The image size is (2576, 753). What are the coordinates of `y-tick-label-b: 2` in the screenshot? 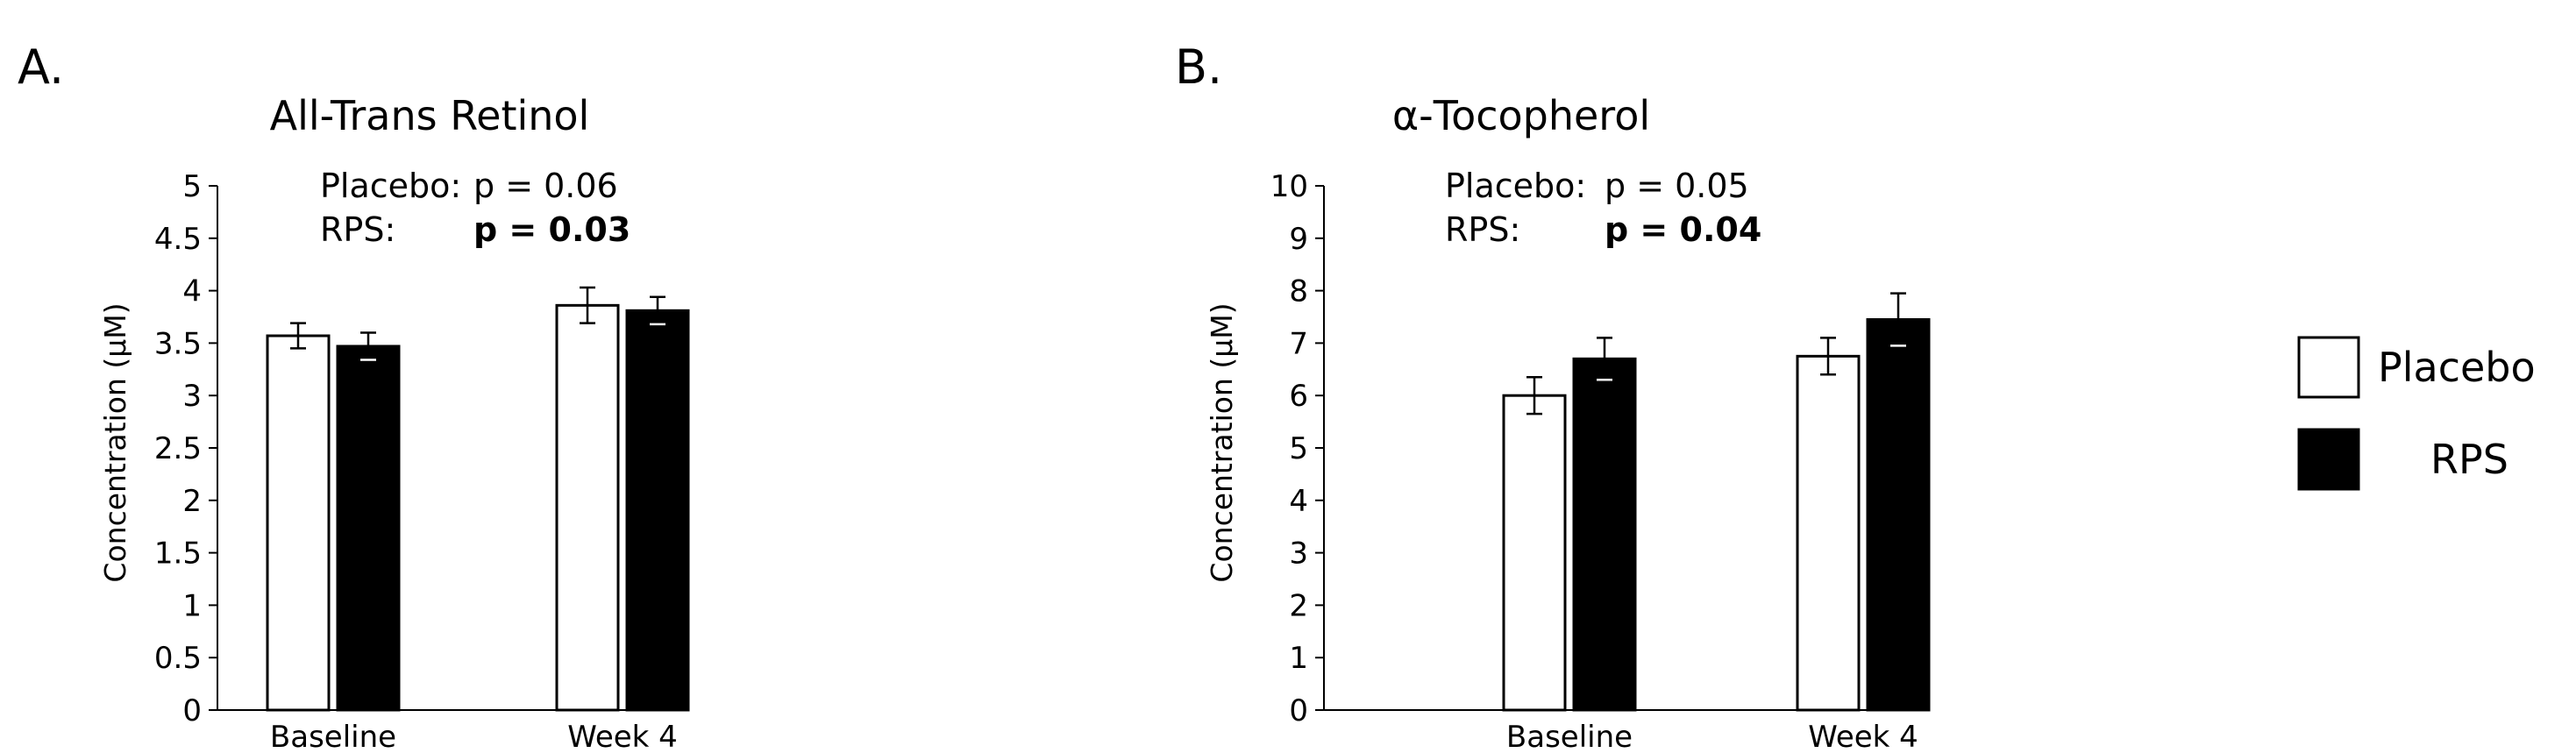 It's located at (1298, 606).